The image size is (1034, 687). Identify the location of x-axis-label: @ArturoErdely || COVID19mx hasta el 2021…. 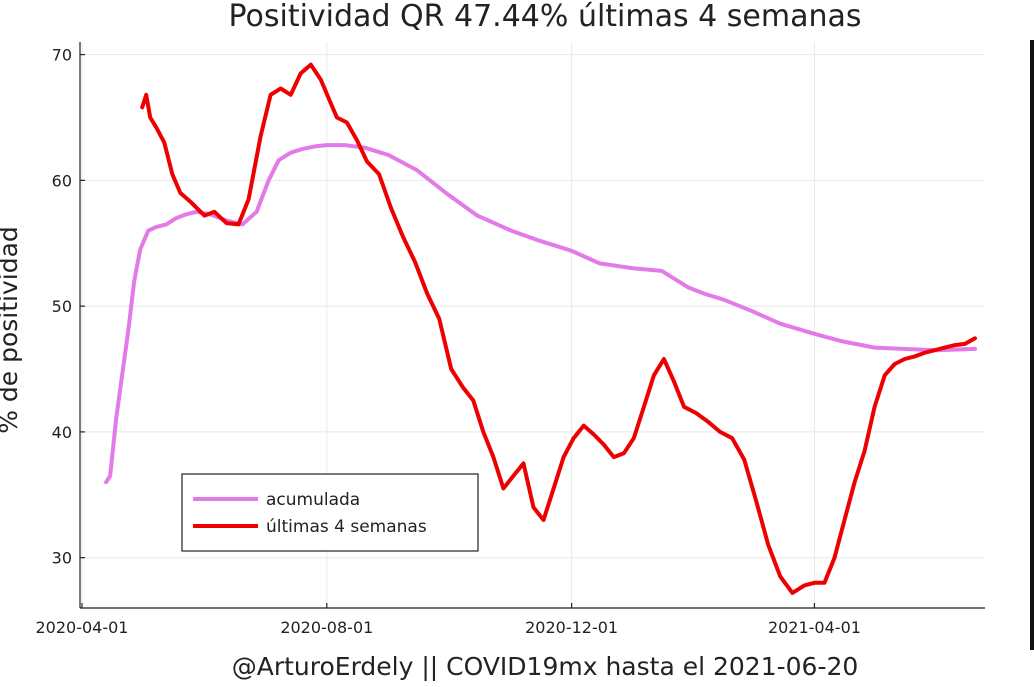
(545, 666).